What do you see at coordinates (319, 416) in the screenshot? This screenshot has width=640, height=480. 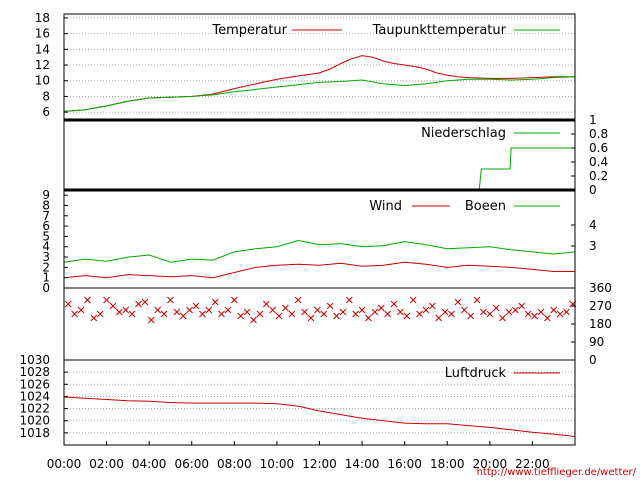 I see `pressure-series-line-Luftdruck` at bounding box center [319, 416].